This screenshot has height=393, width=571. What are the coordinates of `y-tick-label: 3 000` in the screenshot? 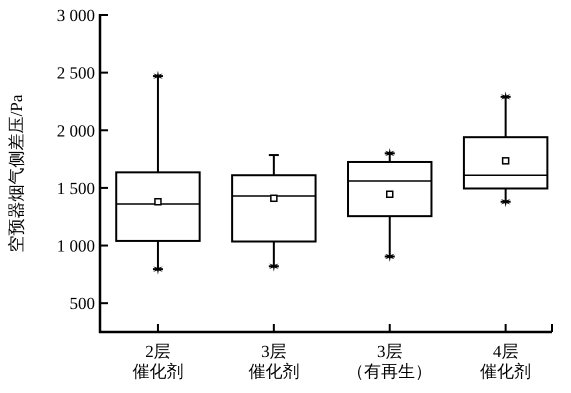 It's located at (75, 15).